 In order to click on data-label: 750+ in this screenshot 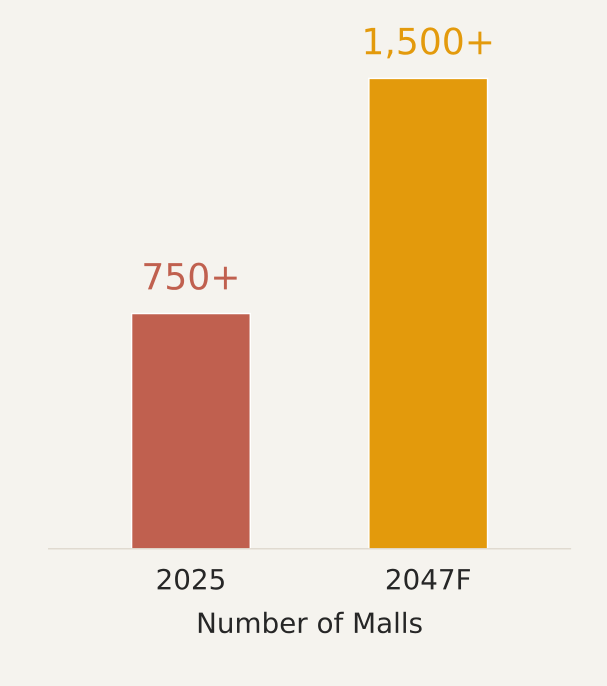, I will do `click(190, 276)`.